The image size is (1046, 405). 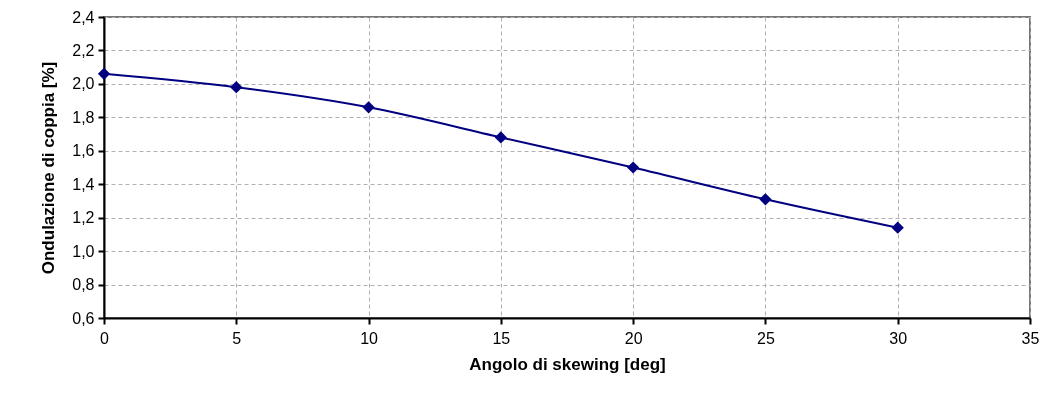 I want to click on y-tick-label: 0,6, so click(x=83, y=318).